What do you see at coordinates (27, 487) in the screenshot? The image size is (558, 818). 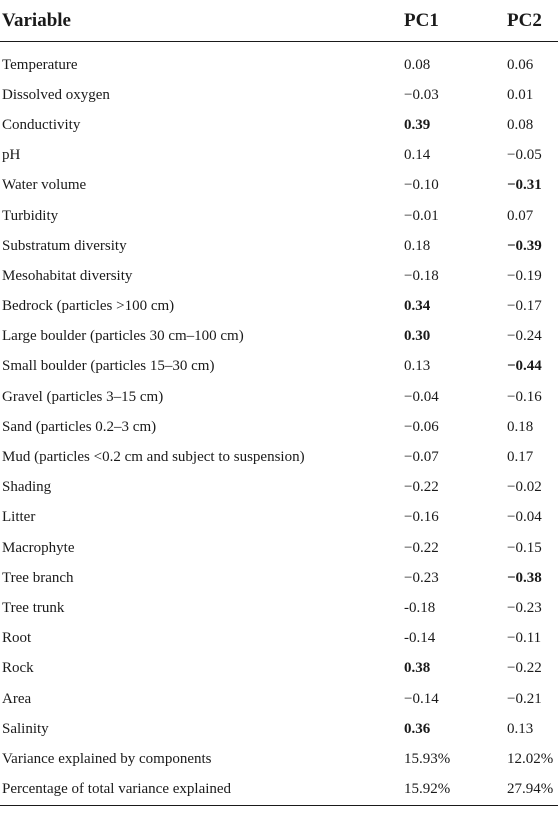 I see `cell-variable: Shading` at bounding box center [27, 487].